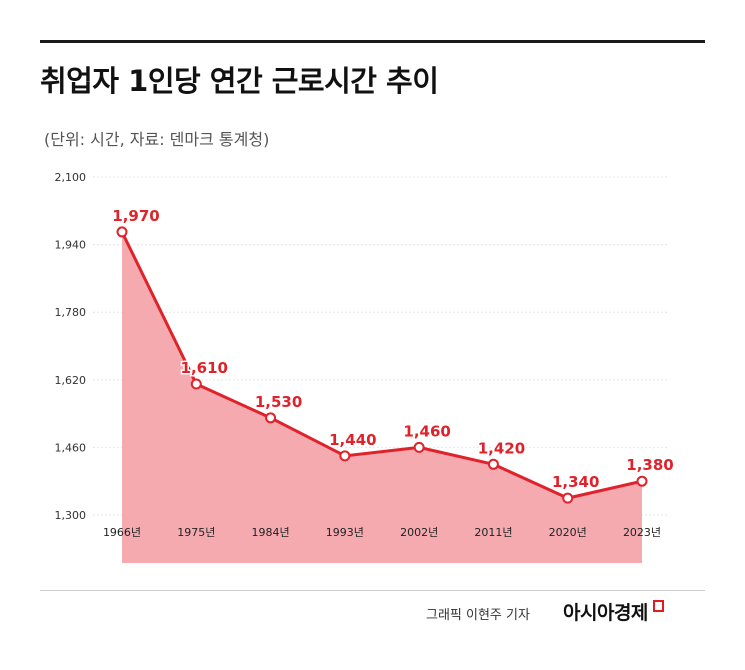 Image resolution: width=745 pixels, height=670 pixels. I want to click on brand-logo: 아시아경제, so click(605, 613).